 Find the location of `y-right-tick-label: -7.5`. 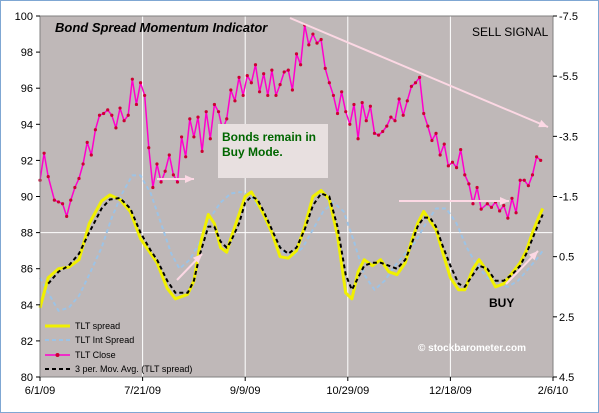

y-right-tick-label: -7.5 is located at coordinates (568, 17).